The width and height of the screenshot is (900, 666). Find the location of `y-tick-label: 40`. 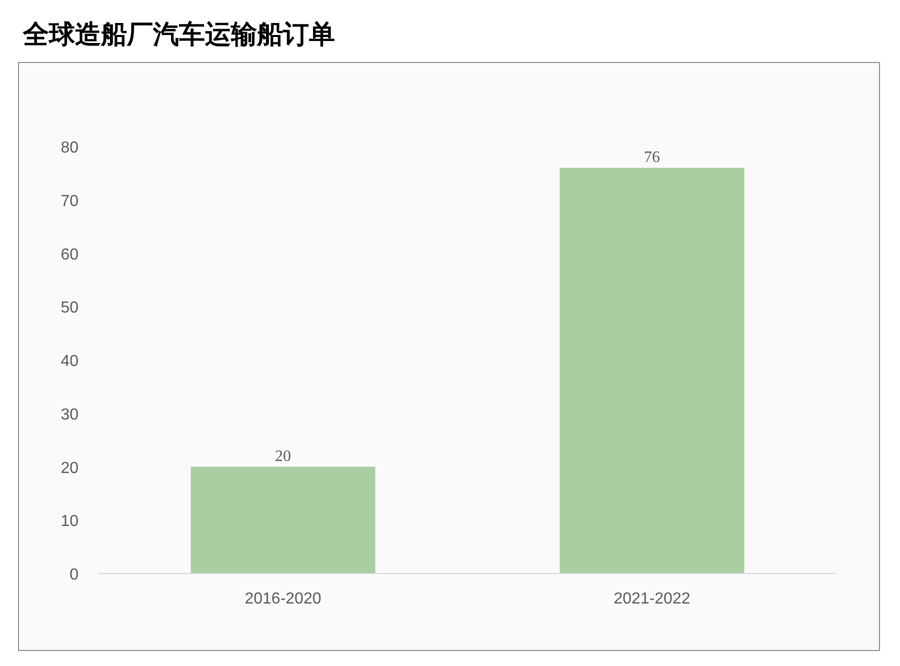

y-tick-label: 40 is located at coordinates (69, 361).